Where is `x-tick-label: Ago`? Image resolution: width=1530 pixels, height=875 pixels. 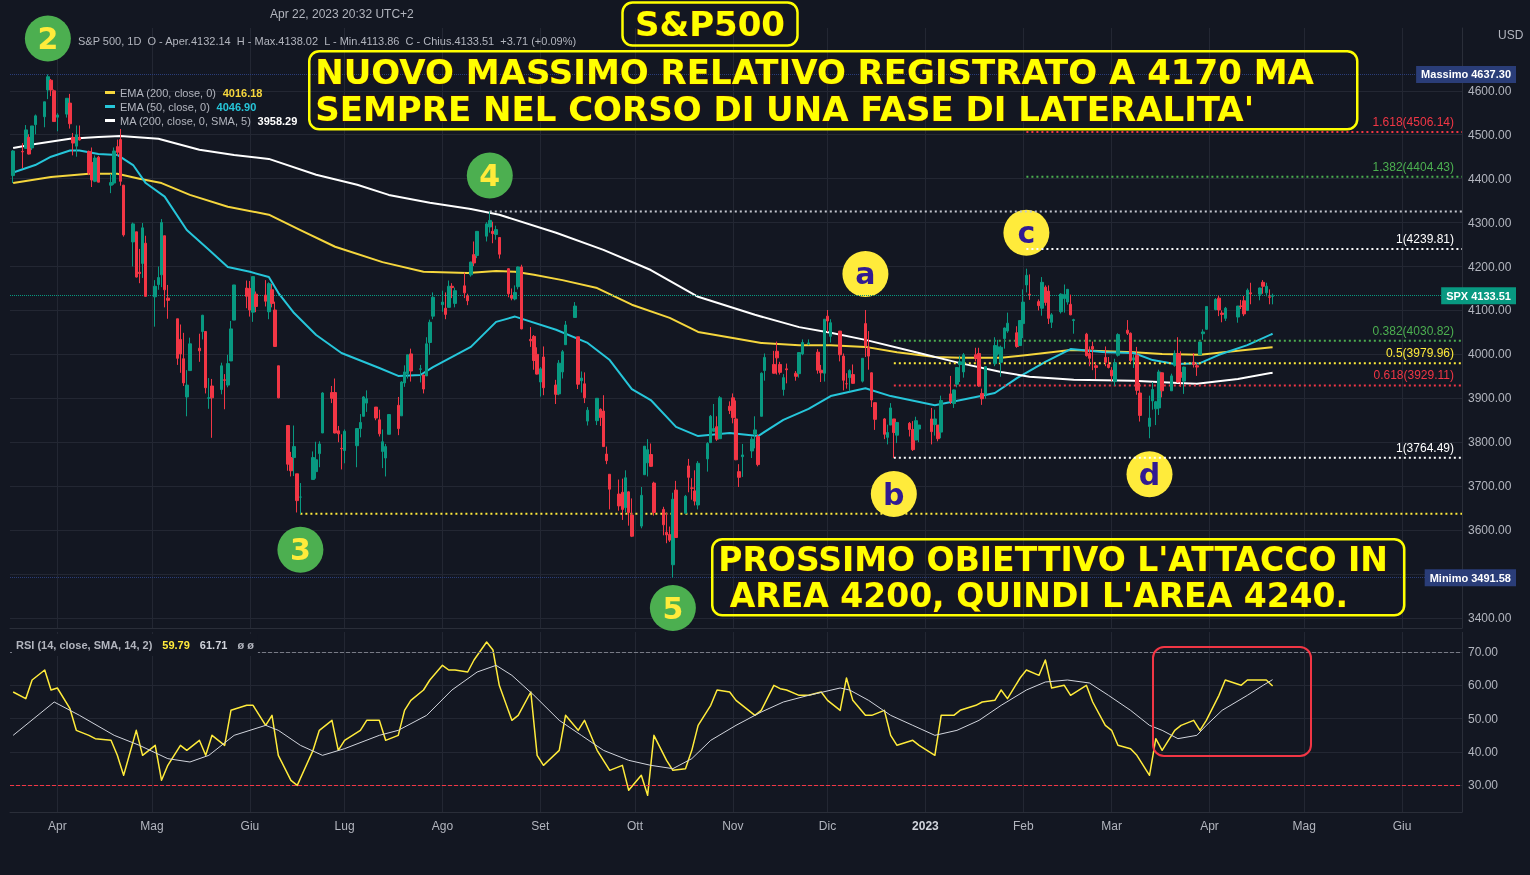 x-tick-label: Ago is located at coordinates (442, 826).